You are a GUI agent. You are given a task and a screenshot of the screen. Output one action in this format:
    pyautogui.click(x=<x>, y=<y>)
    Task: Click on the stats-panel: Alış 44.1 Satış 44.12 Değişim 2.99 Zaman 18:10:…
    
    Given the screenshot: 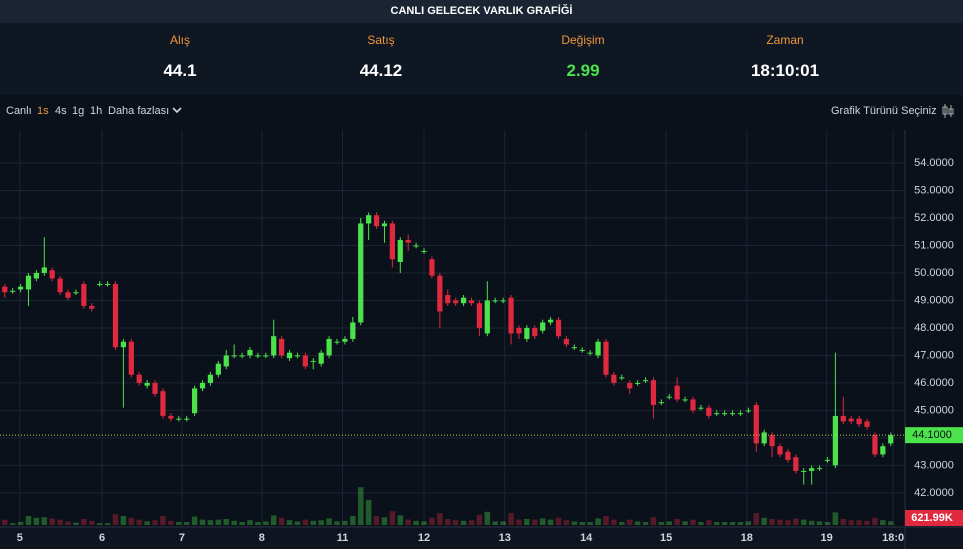 What is the action you would take?
    pyautogui.click(x=481, y=59)
    